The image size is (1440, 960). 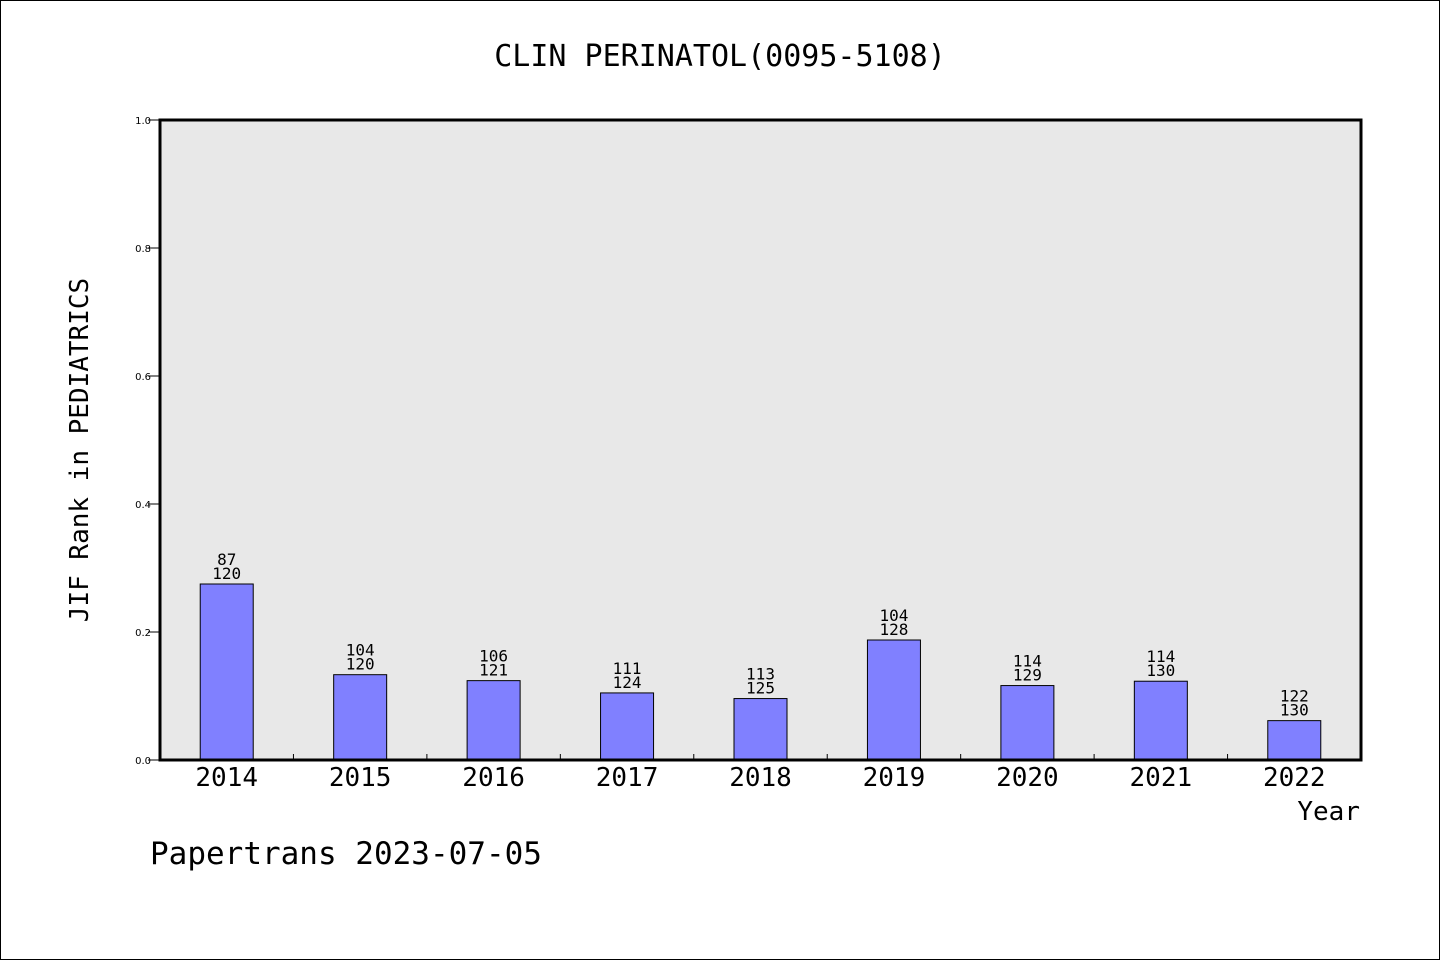 I want to click on x-axis: 2014 2015 2016 2017 2018 2019 2020 2021 2022, so click(x=760, y=773).